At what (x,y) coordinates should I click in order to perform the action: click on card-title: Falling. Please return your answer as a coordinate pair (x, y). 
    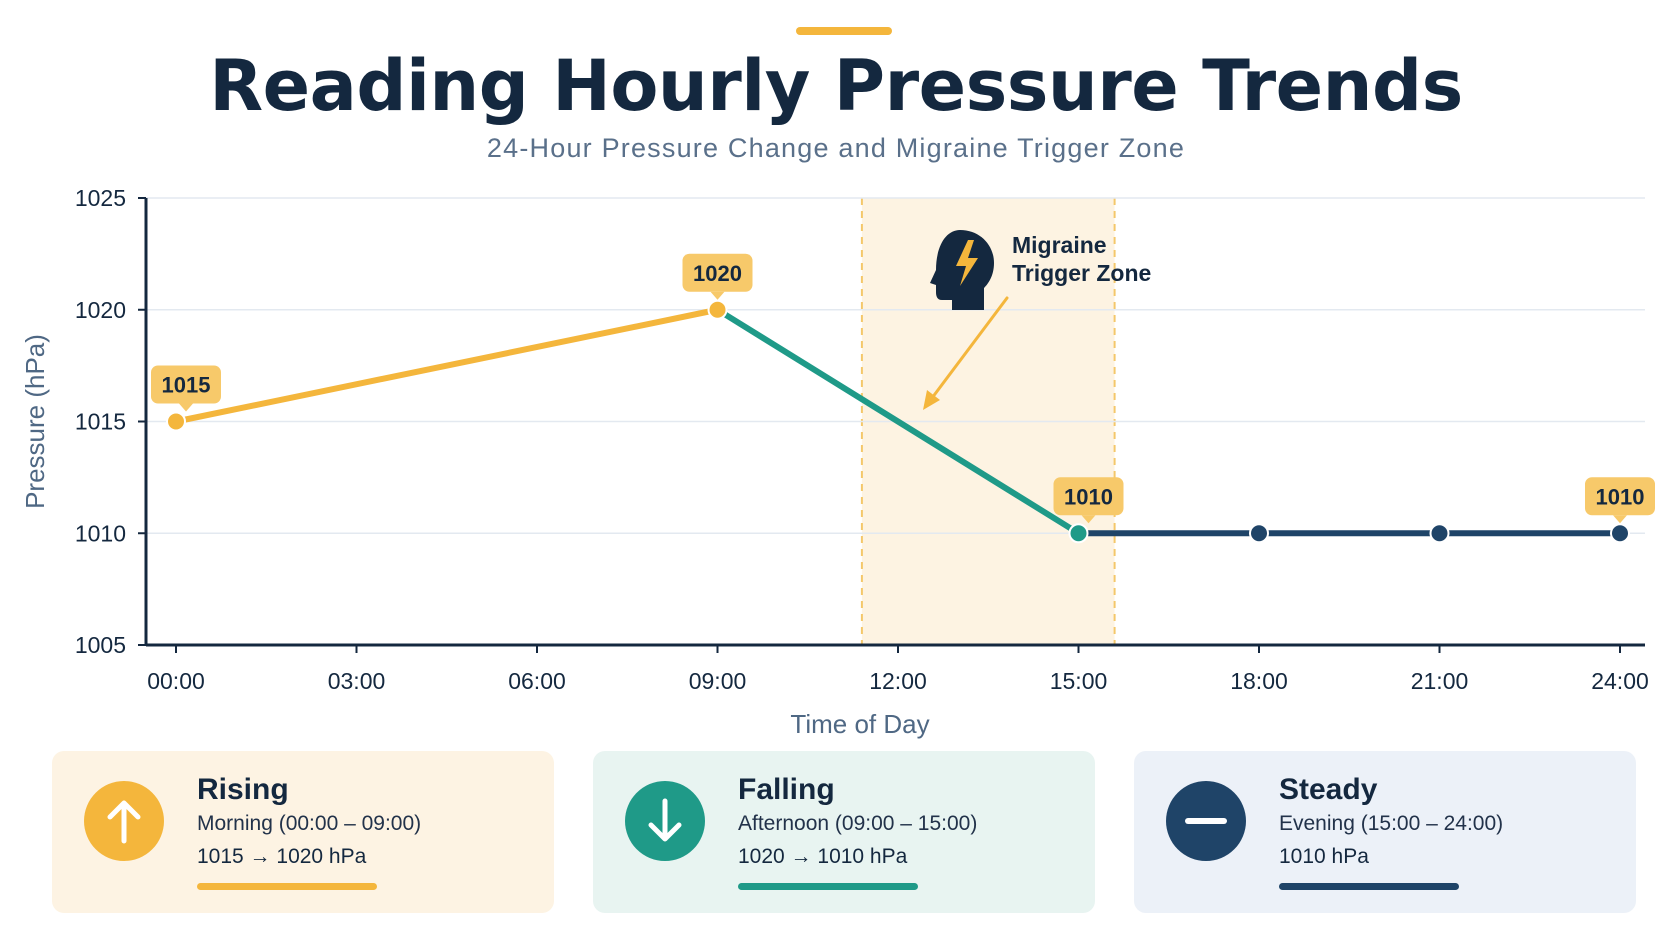
    Looking at the image, I should click on (786, 789).